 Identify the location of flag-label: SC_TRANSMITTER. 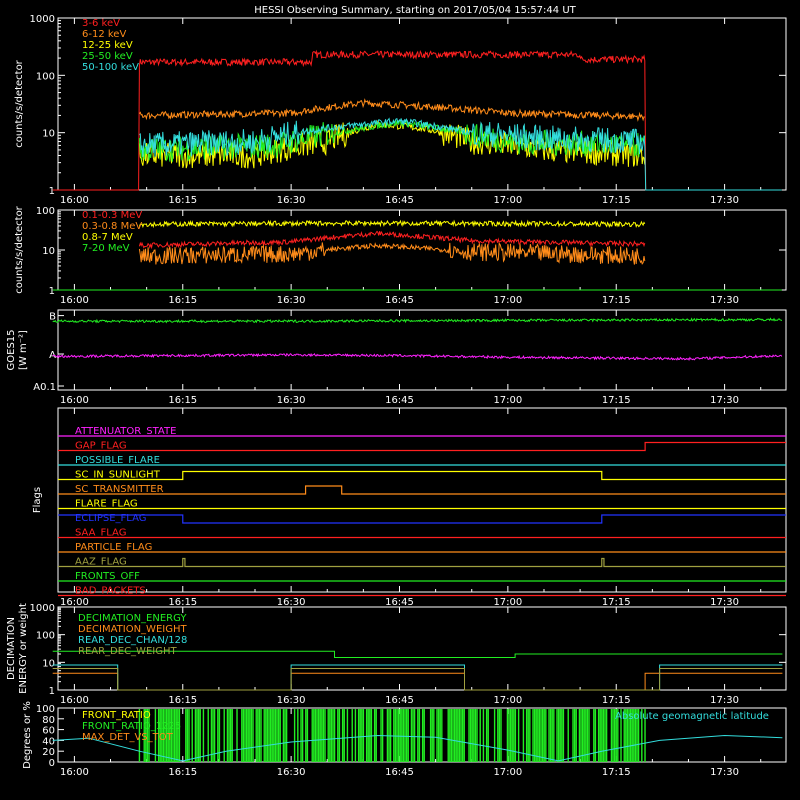
(119, 489).